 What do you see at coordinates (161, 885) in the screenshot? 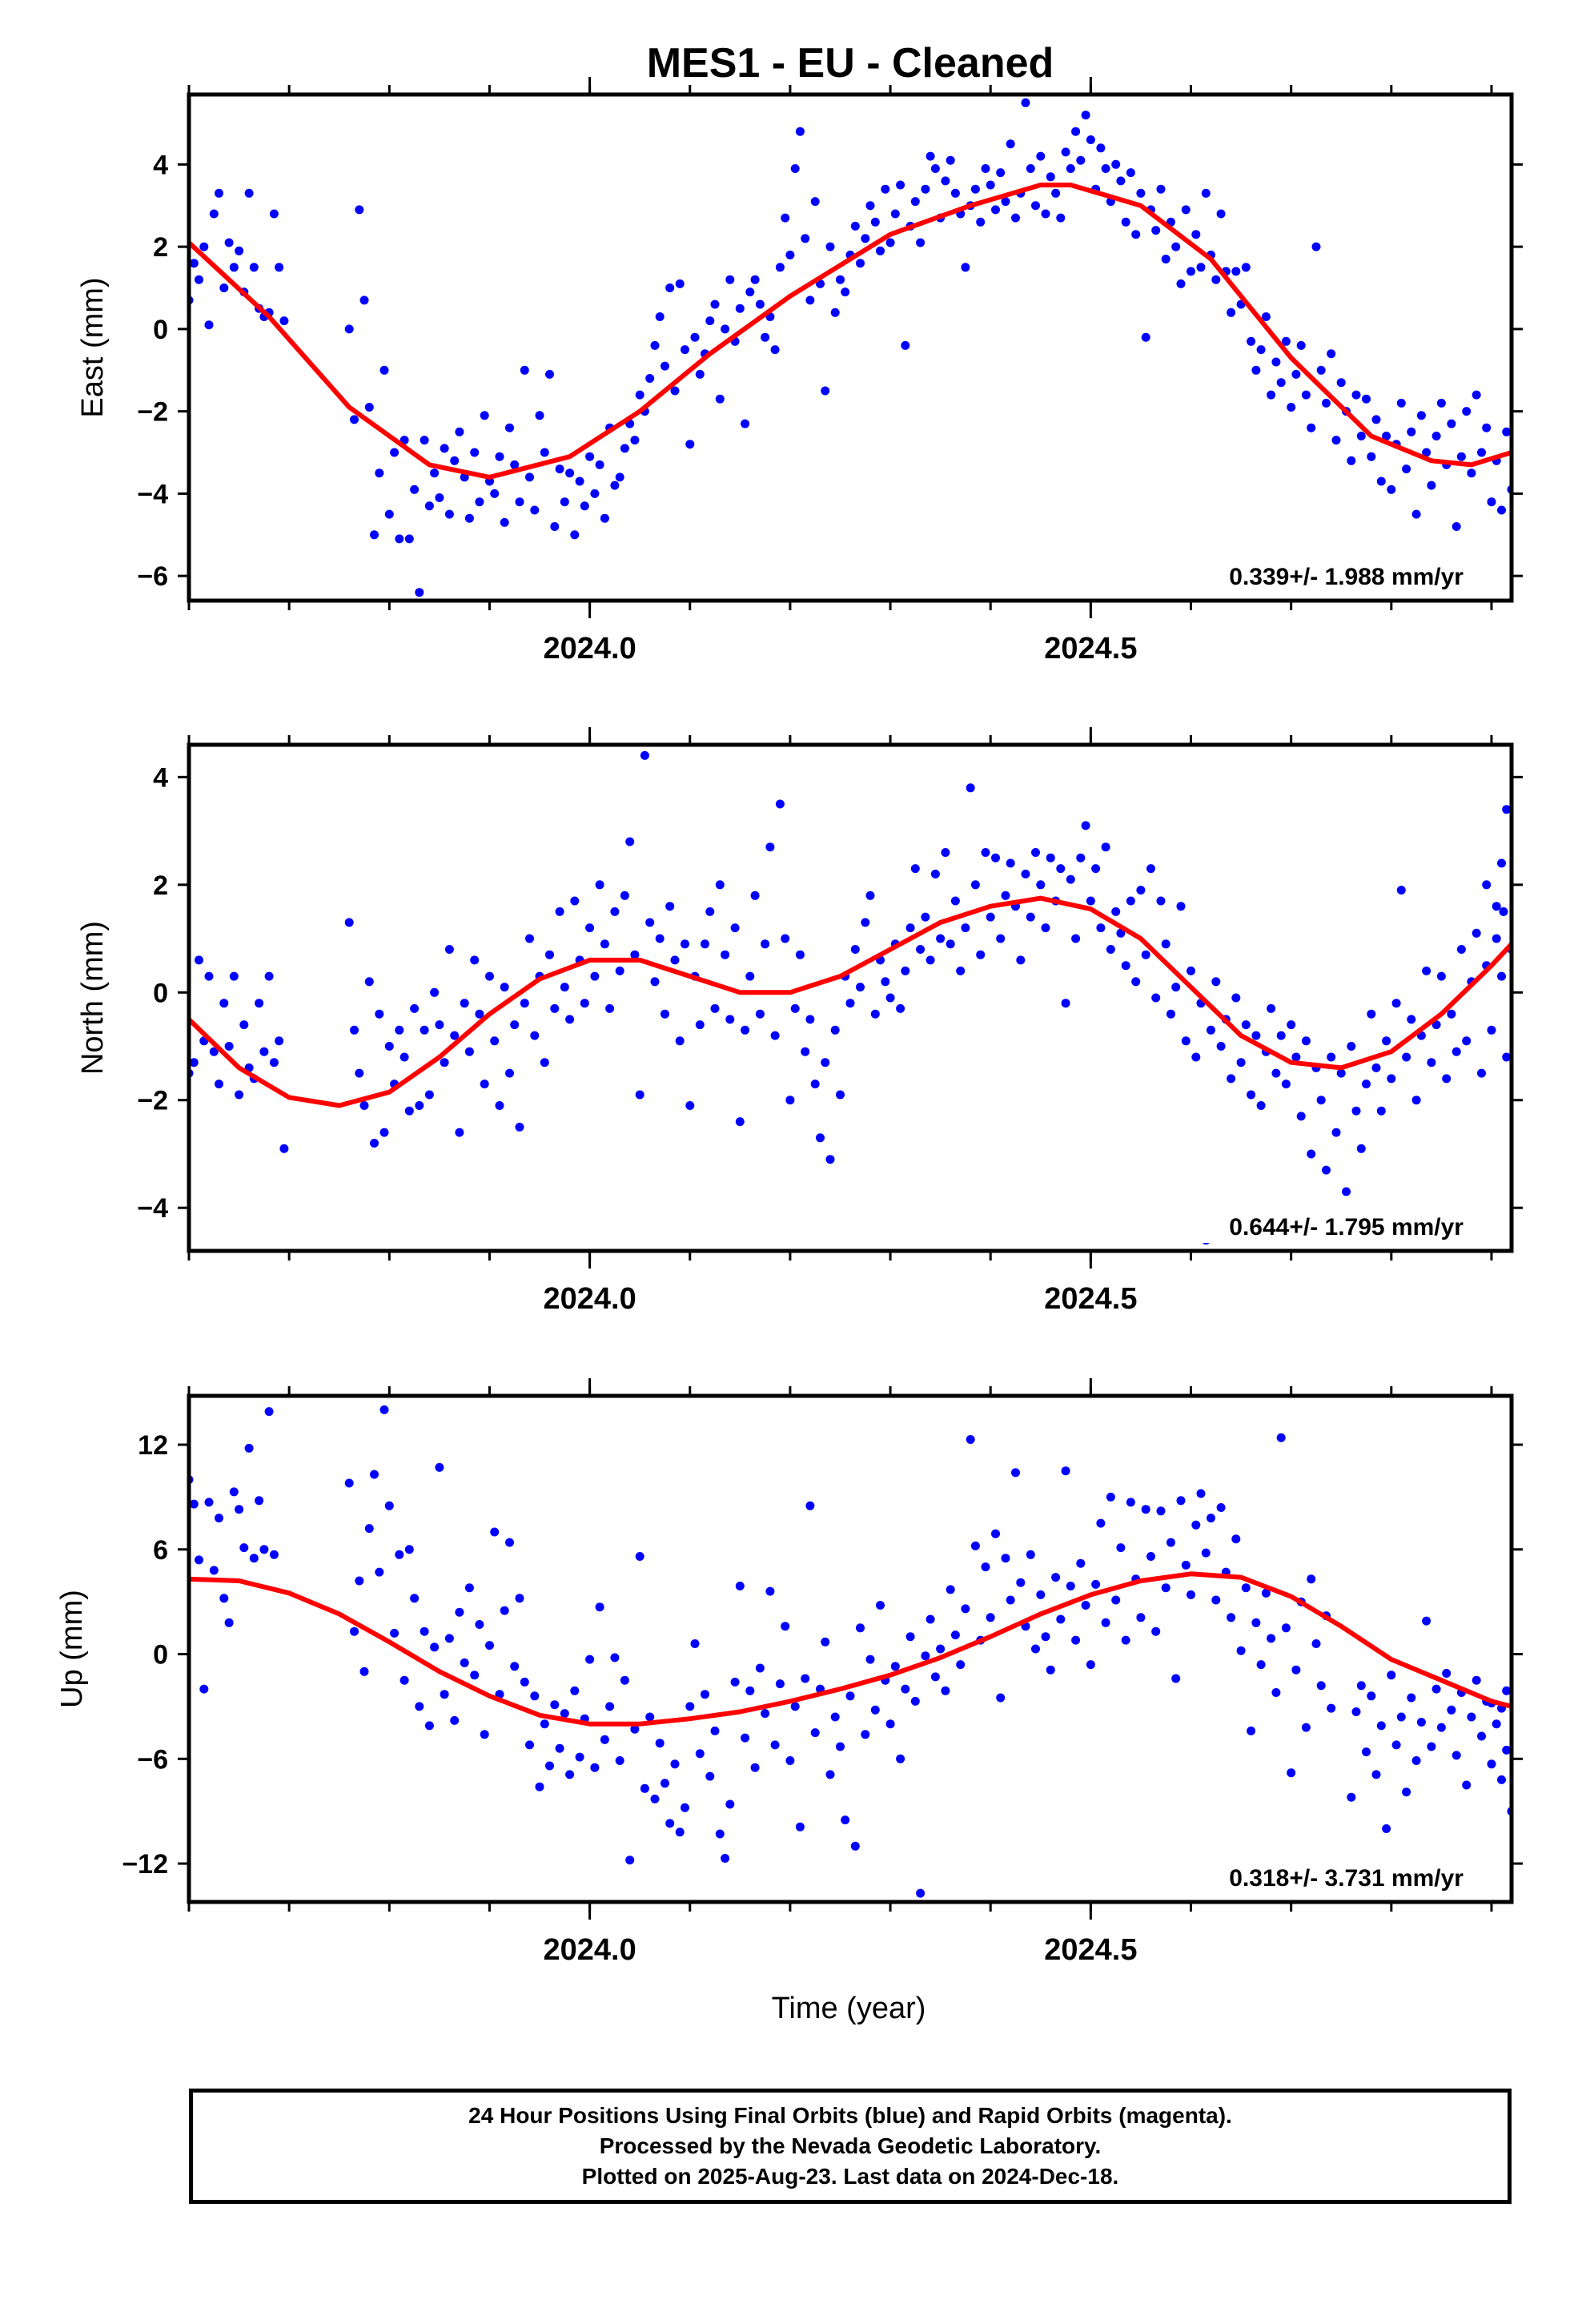
I see `north-y-tick-label: 2` at bounding box center [161, 885].